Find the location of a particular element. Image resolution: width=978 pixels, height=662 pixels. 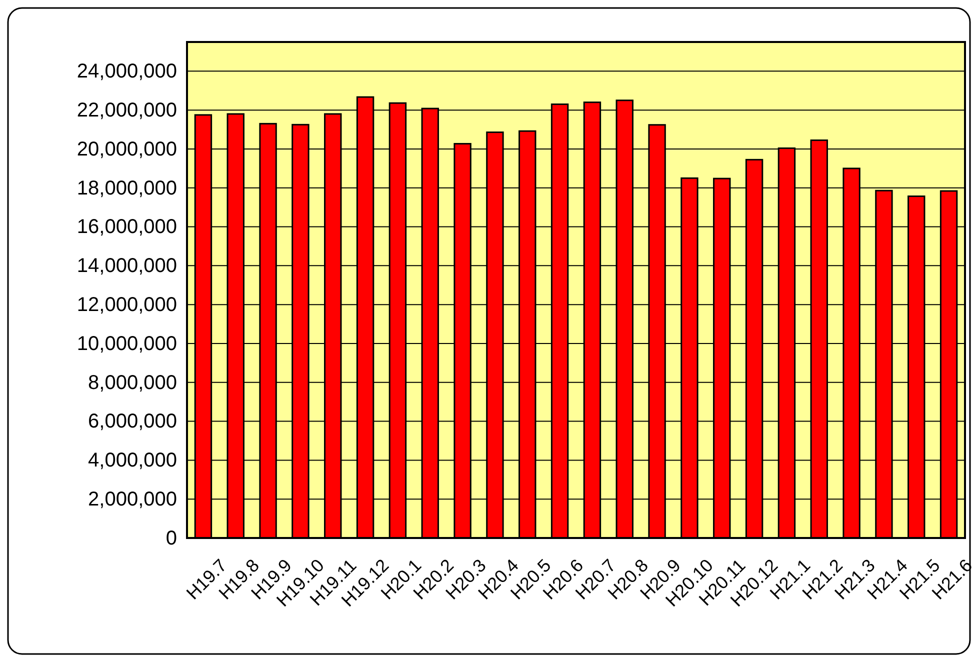

y-tick-label: 12,000,000 is located at coordinates (126, 305).